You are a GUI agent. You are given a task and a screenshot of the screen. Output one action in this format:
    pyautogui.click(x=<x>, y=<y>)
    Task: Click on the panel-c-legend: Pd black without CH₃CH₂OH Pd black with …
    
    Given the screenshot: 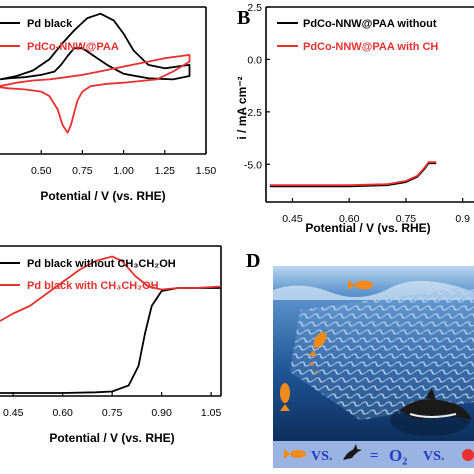 What is the action you would take?
    pyautogui.click(x=88, y=275)
    